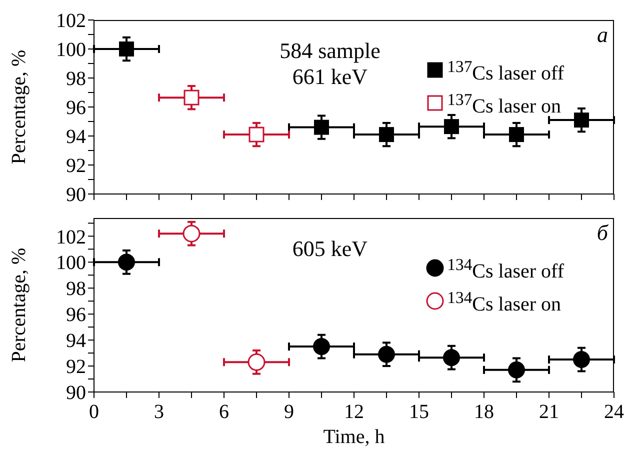 This screenshot has height=463, width=629. Describe the element at coordinates (504, 302) in the screenshot. I see `legend-label: $^{134}$Cs laser on` at that location.